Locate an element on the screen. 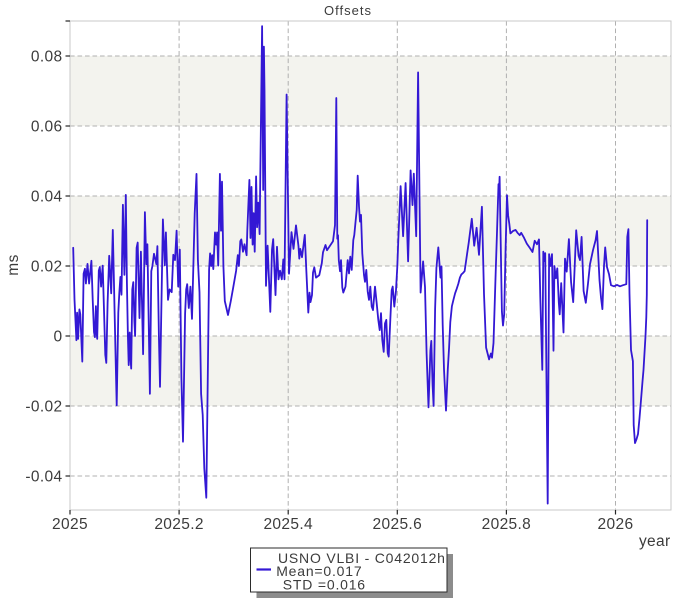 This screenshot has width=700, height=605. svg-text: 2025.4 is located at coordinates (288, 524).